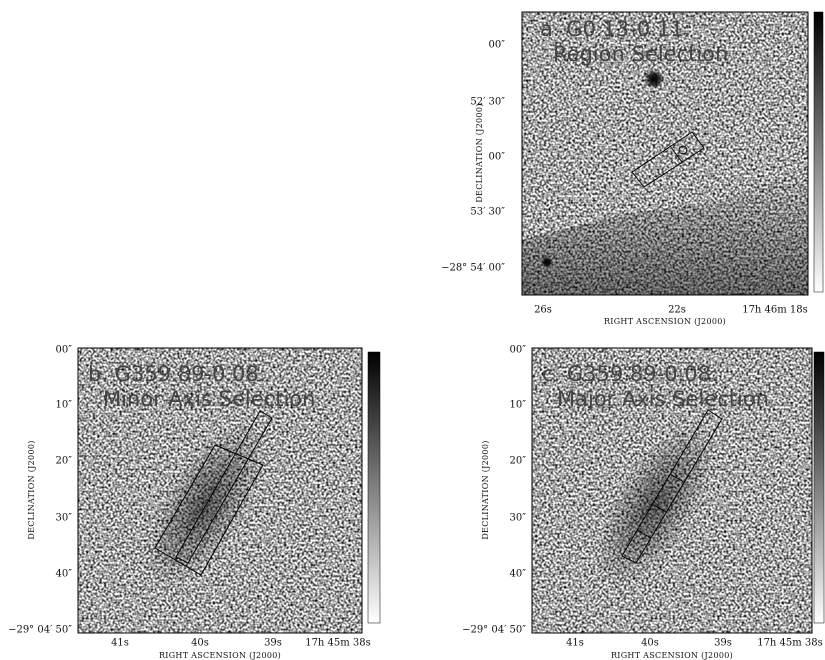 This screenshot has width=825, height=660. What do you see at coordinates (640, 54) in the screenshot?
I see `panel-title: Region Selection` at bounding box center [640, 54].